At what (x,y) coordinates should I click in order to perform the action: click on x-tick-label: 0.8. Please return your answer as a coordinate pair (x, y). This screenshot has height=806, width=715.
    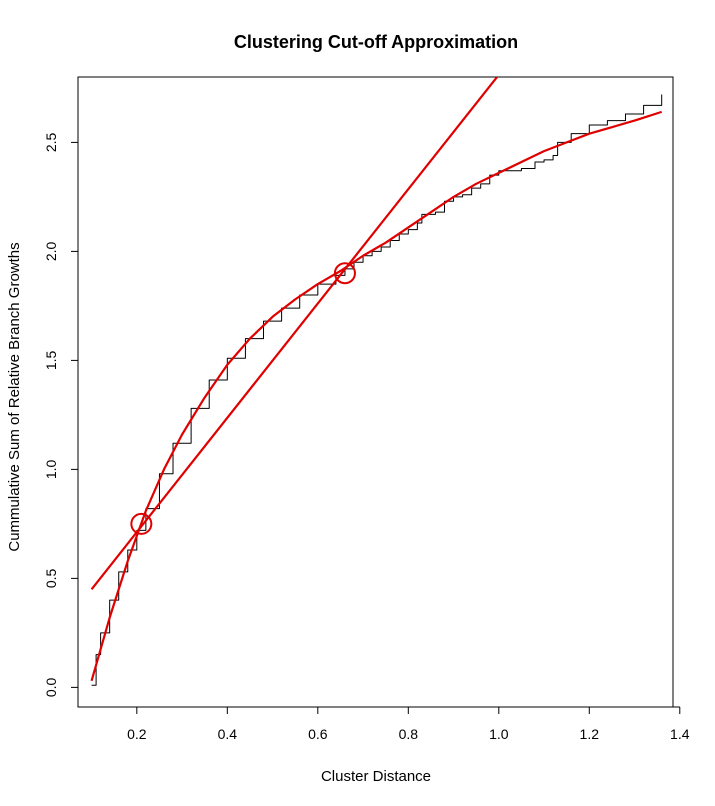
    Looking at the image, I should click on (409, 734).